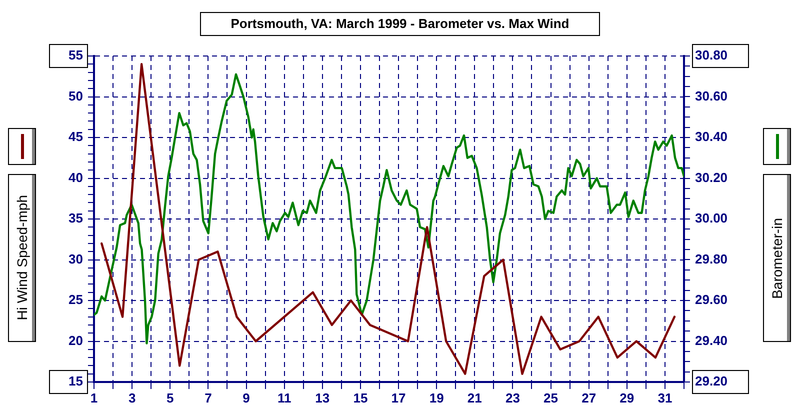 This screenshot has width=795, height=412. Describe the element at coordinates (75, 218) in the screenshot. I see `y-tick-label: 35` at that location.